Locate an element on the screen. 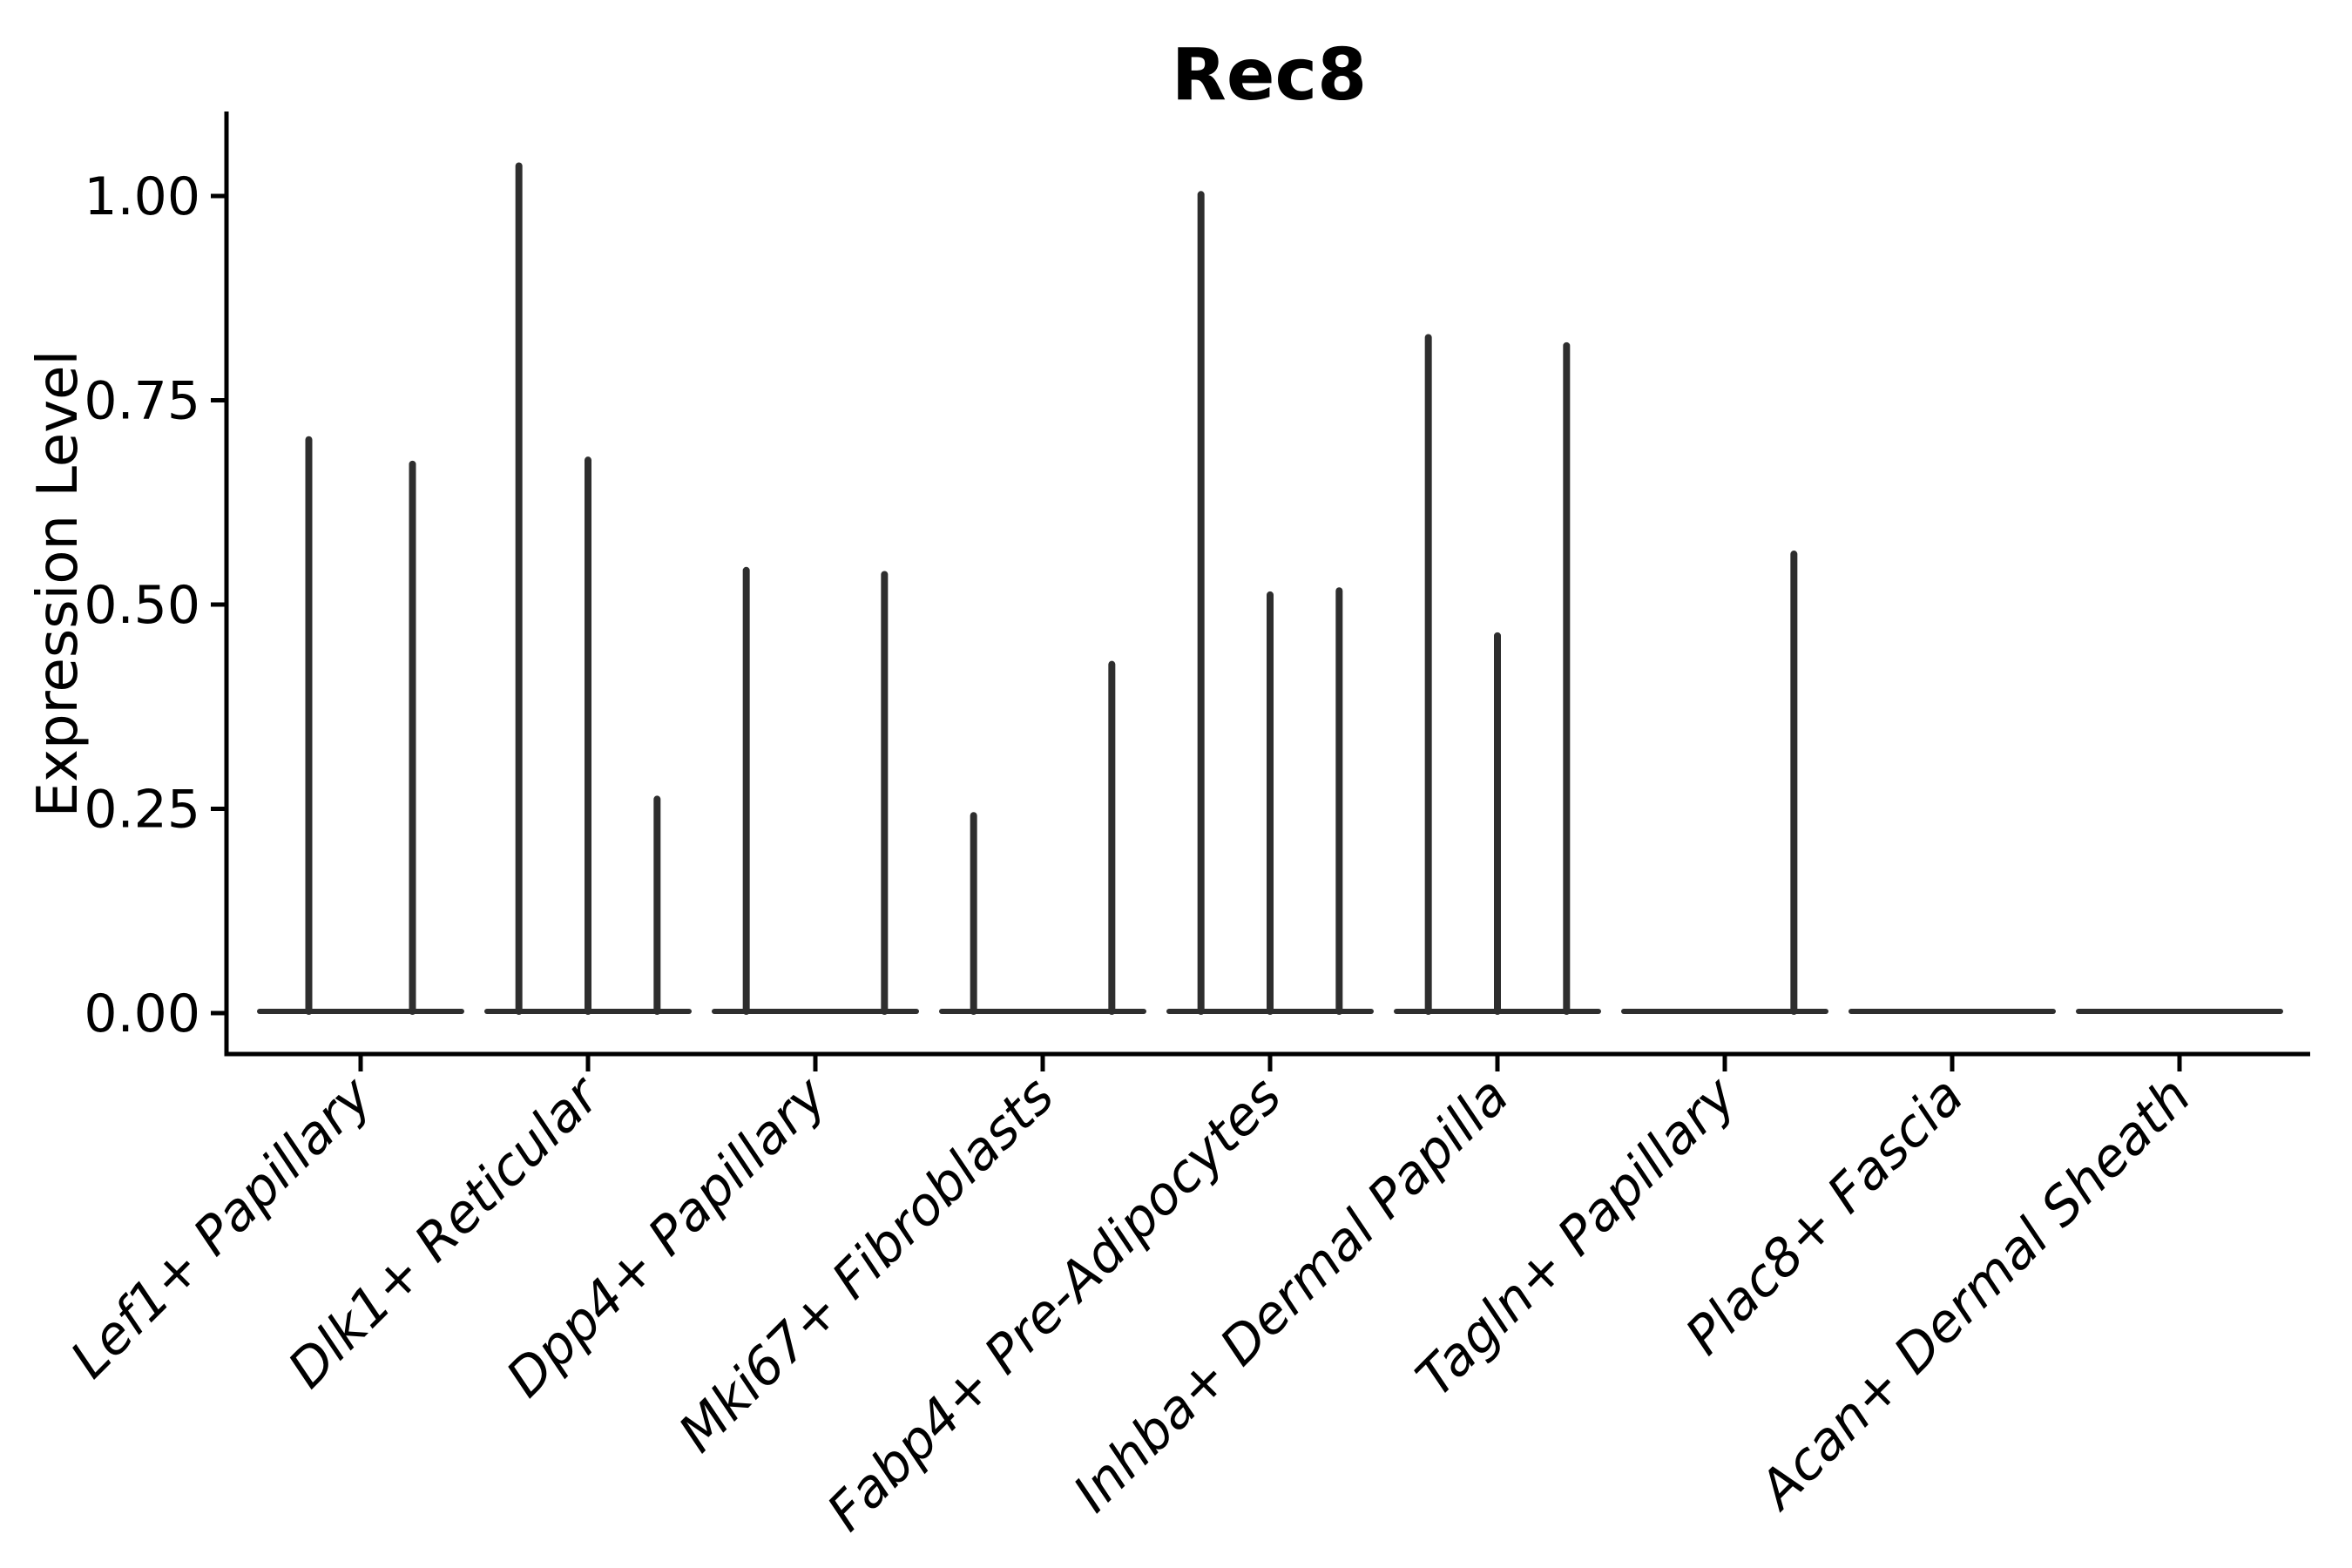 This screenshot has height=1568, width=2352. x-category-label-9: Acan+ Dermal Sheath is located at coordinates (1974, 1294).